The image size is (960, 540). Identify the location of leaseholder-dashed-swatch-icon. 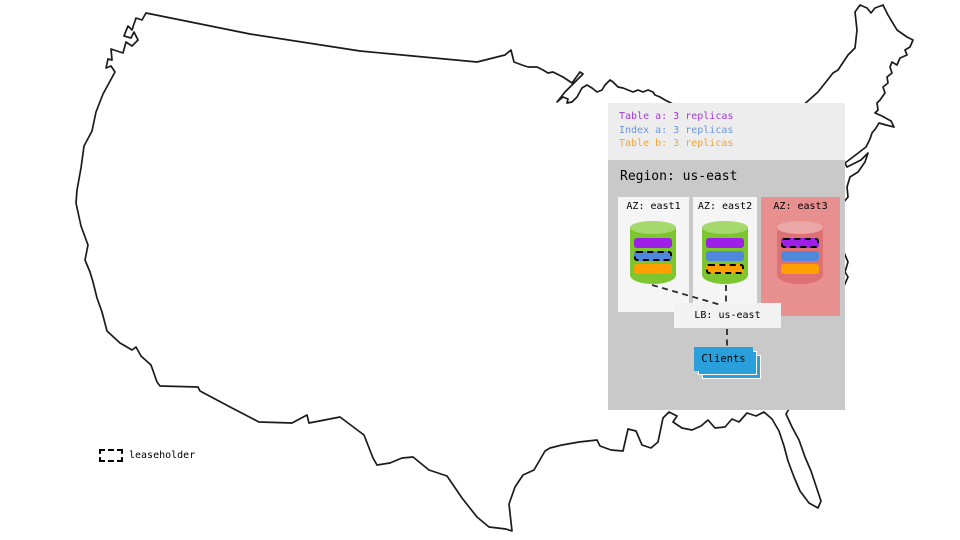
(111, 455).